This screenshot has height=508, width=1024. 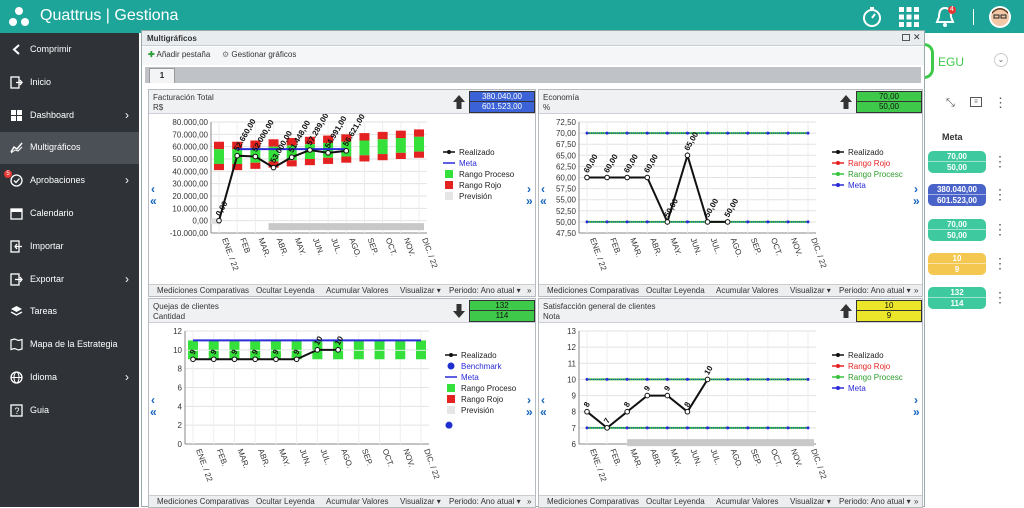 I want to click on legend-entry: Realizado, so click(x=479, y=355).